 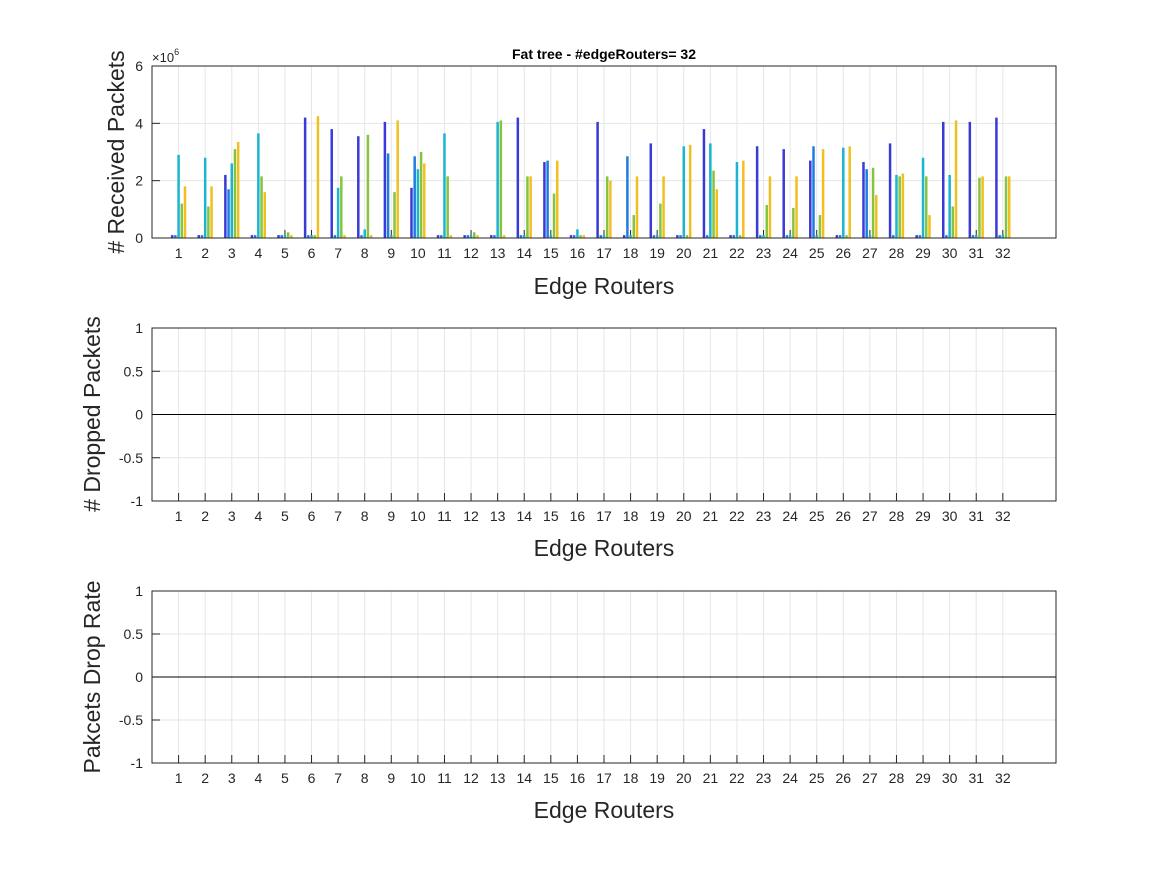 What do you see at coordinates (163, 57) in the screenshot?
I see `y-exponent-base: ×10` at bounding box center [163, 57].